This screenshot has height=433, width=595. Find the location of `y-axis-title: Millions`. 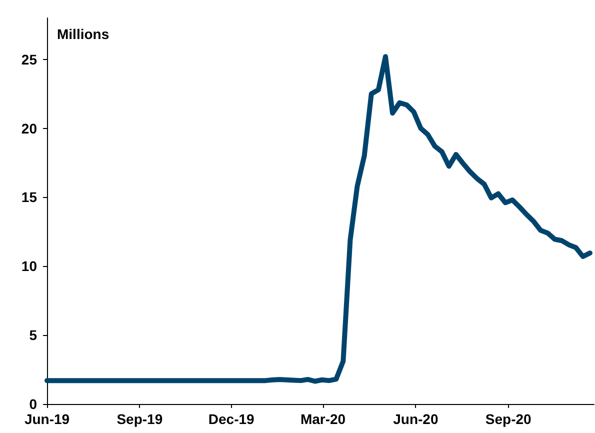

y-axis-title: Millions is located at coordinates (83, 34).